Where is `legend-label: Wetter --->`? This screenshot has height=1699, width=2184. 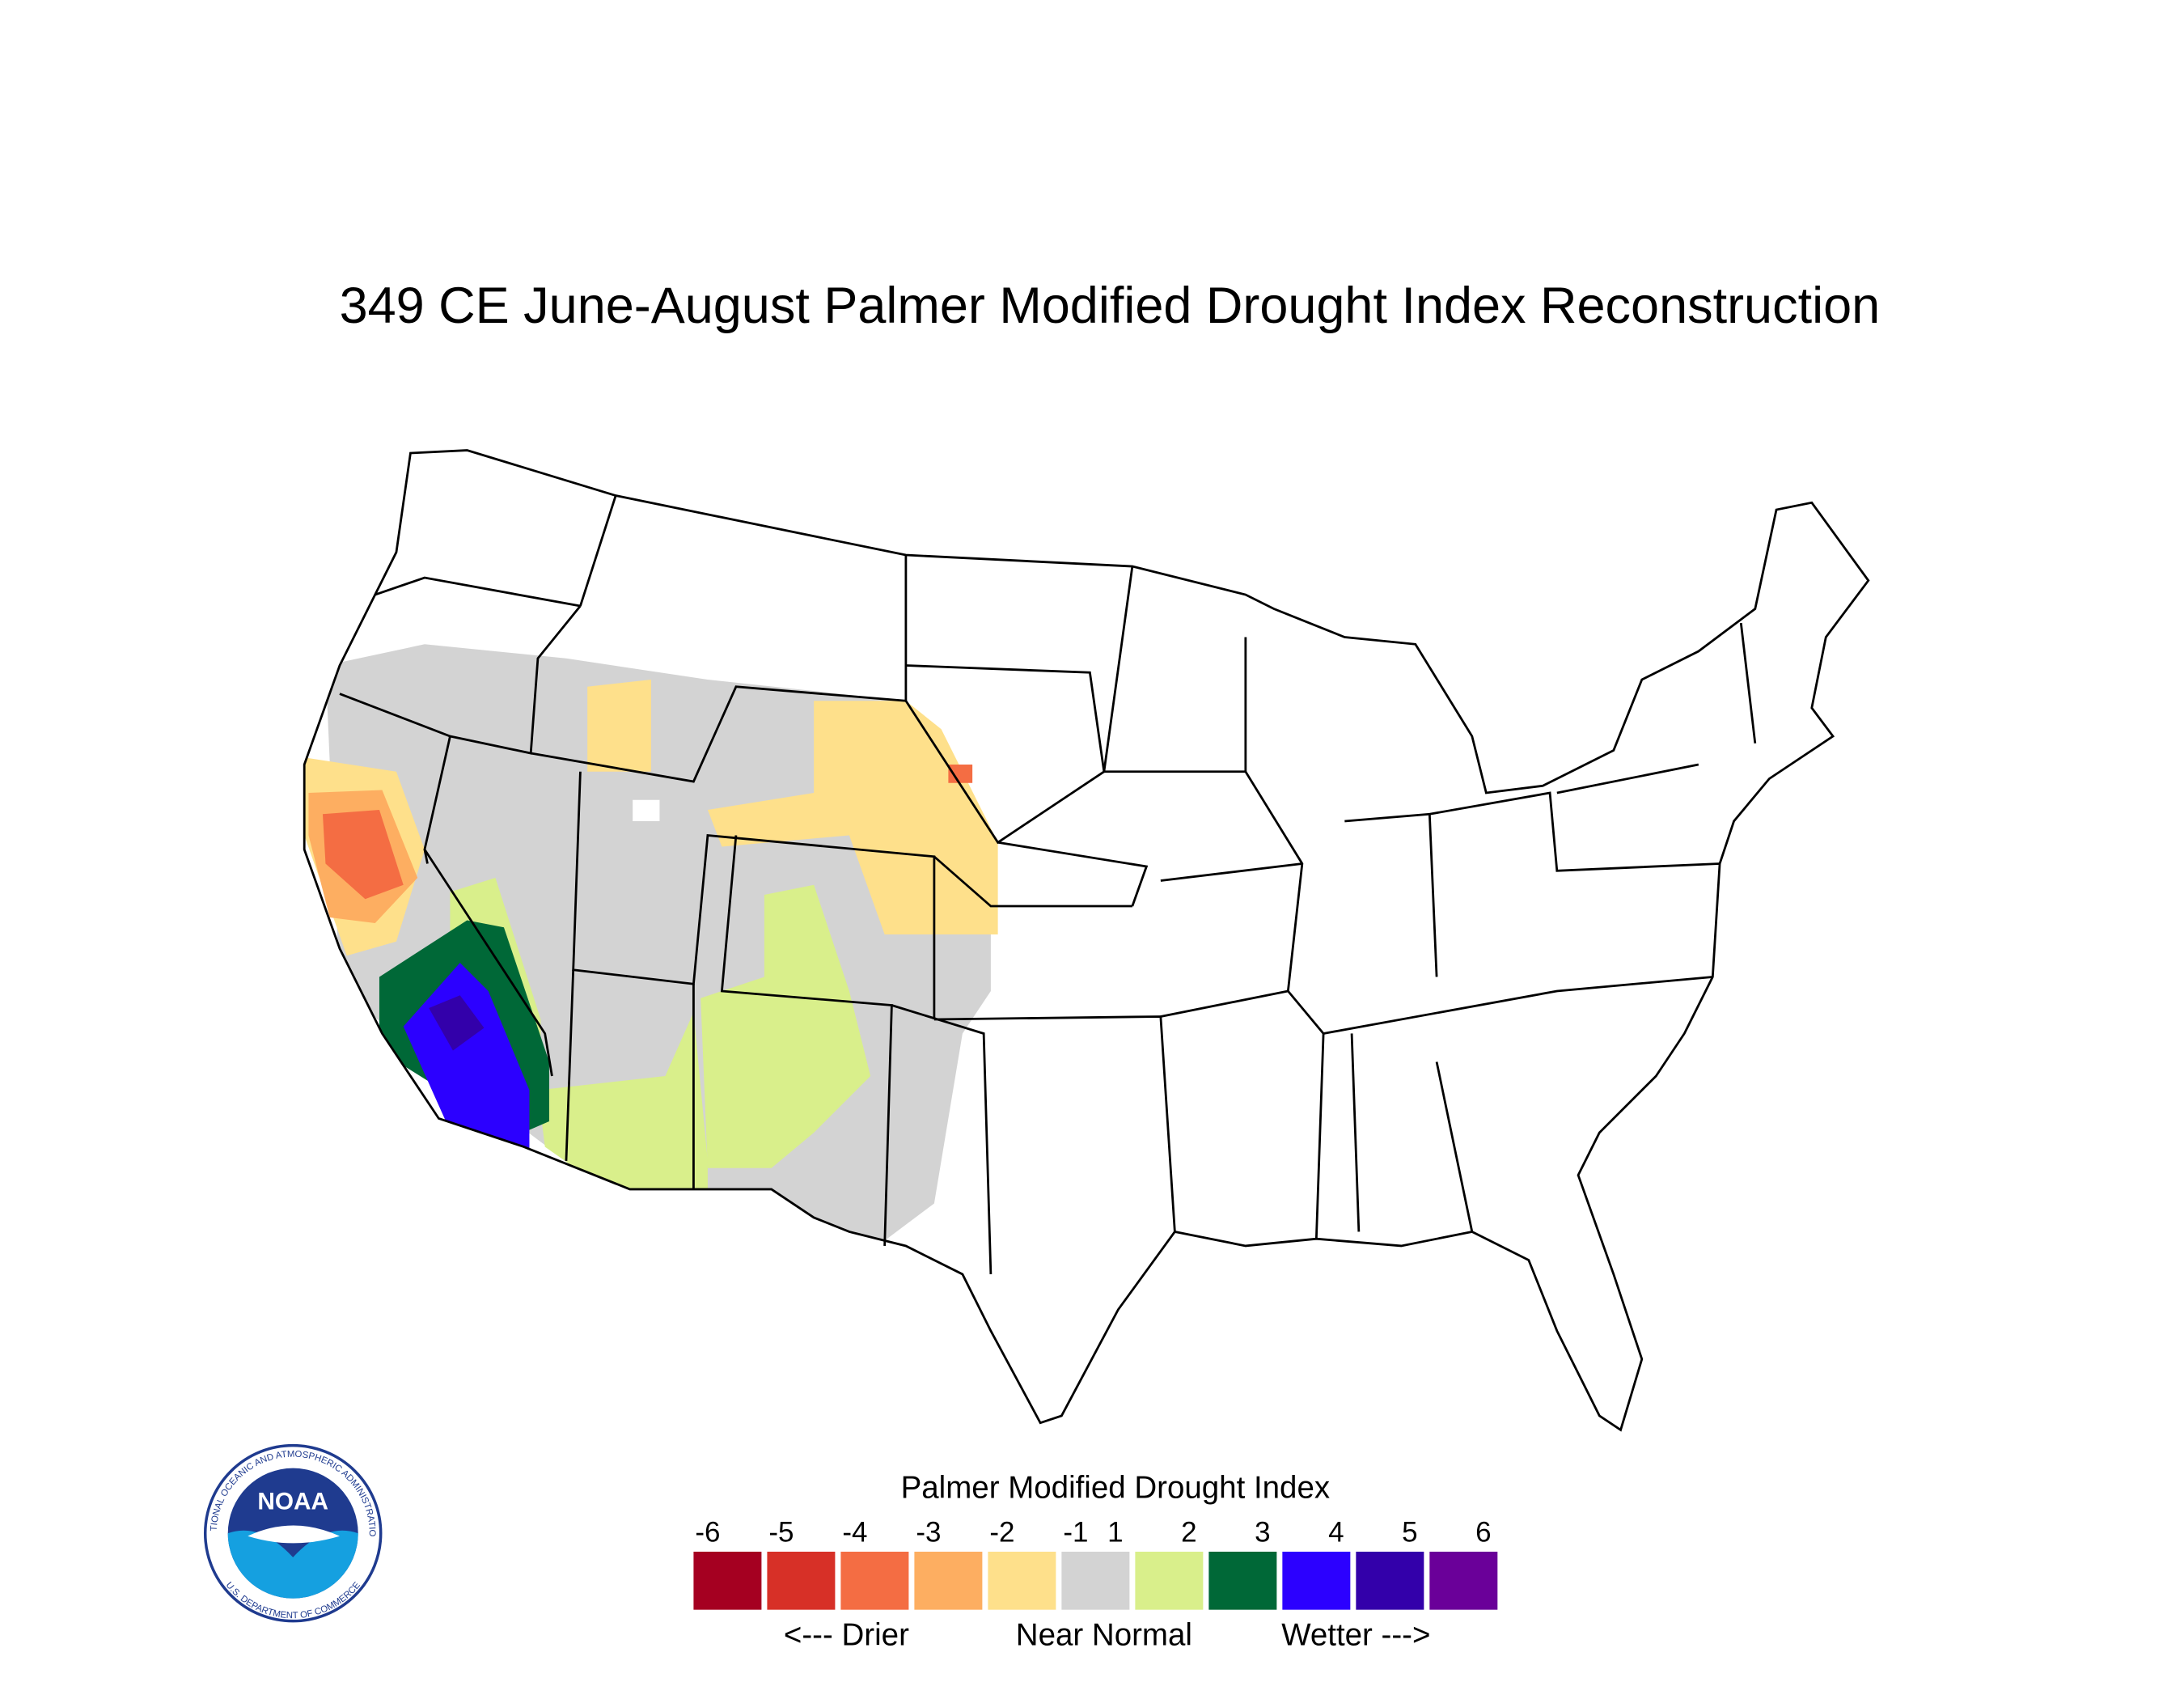 legend-label: Wetter ---> is located at coordinates (1355, 1634).